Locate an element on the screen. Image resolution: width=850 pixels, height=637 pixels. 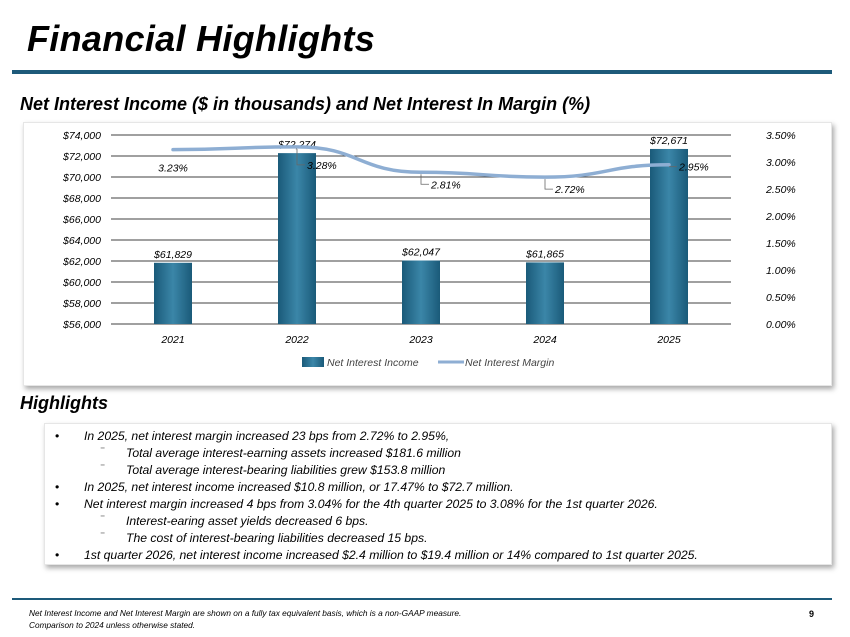
margin-data-label: 2.81% is located at coordinates (445, 185).